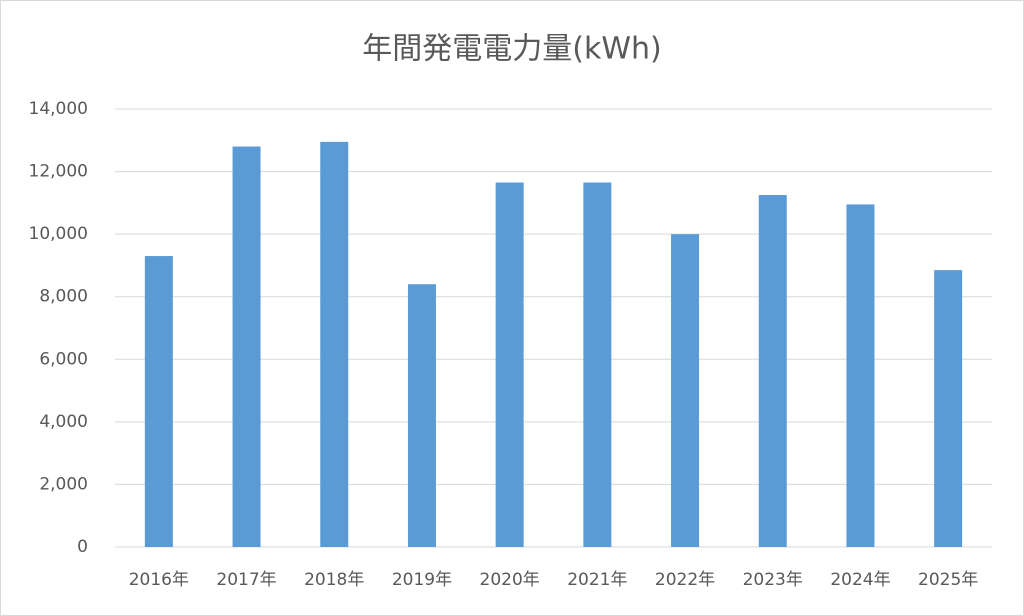  I want to click on x-tick-label: 2021年, so click(597, 580).